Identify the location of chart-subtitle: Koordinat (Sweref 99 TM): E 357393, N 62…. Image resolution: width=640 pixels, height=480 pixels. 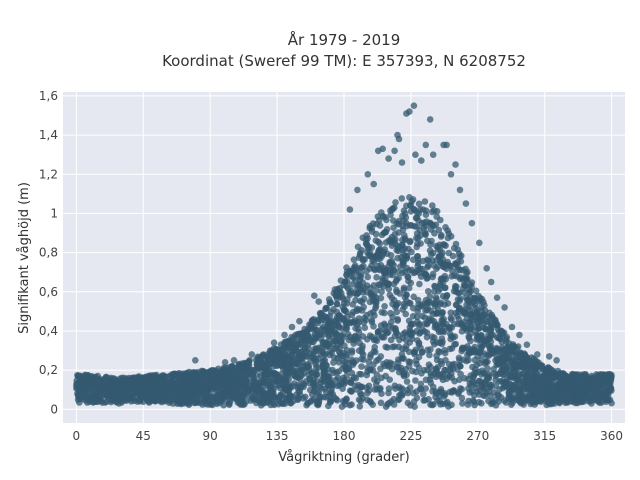
(344, 61).